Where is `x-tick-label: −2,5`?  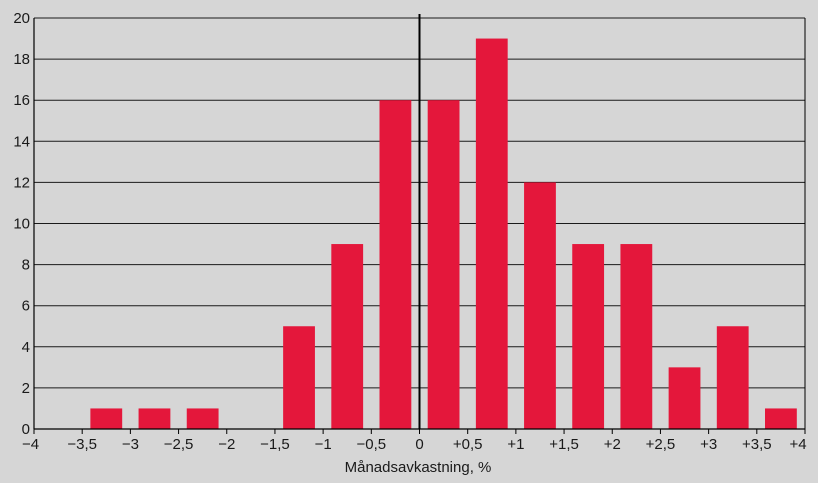 x-tick-label: −2,5 is located at coordinates (179, 444).